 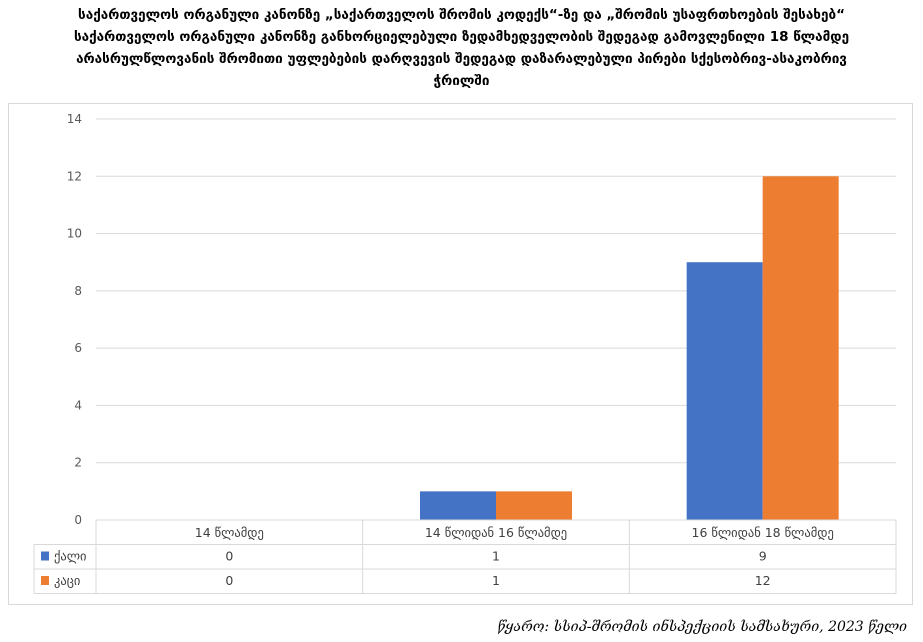 I want to click on y-tick-label: 10, so click(x=74, y=234).